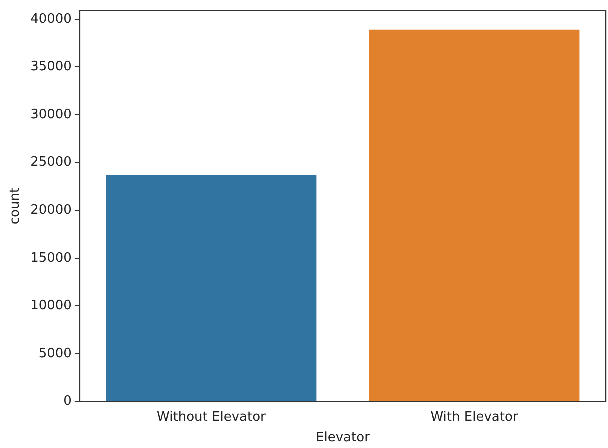 The image size is (608, 448). What do you see at coordinates (51, 306) in the screenshot?
I see `y-tick-label: 10000` at bounding box center [51, 306].